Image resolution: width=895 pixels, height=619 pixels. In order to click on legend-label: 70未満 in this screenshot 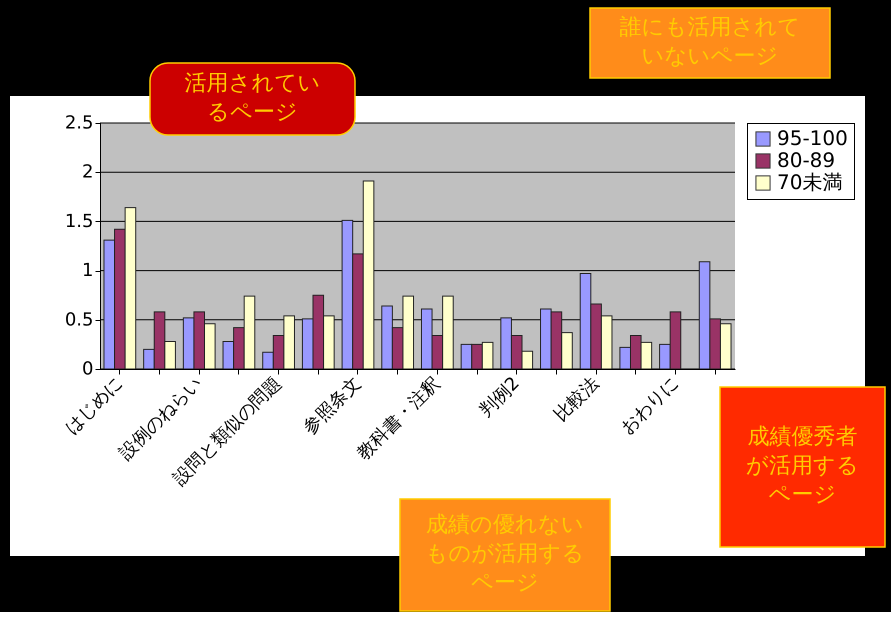, I will do `click(809, 182)`.